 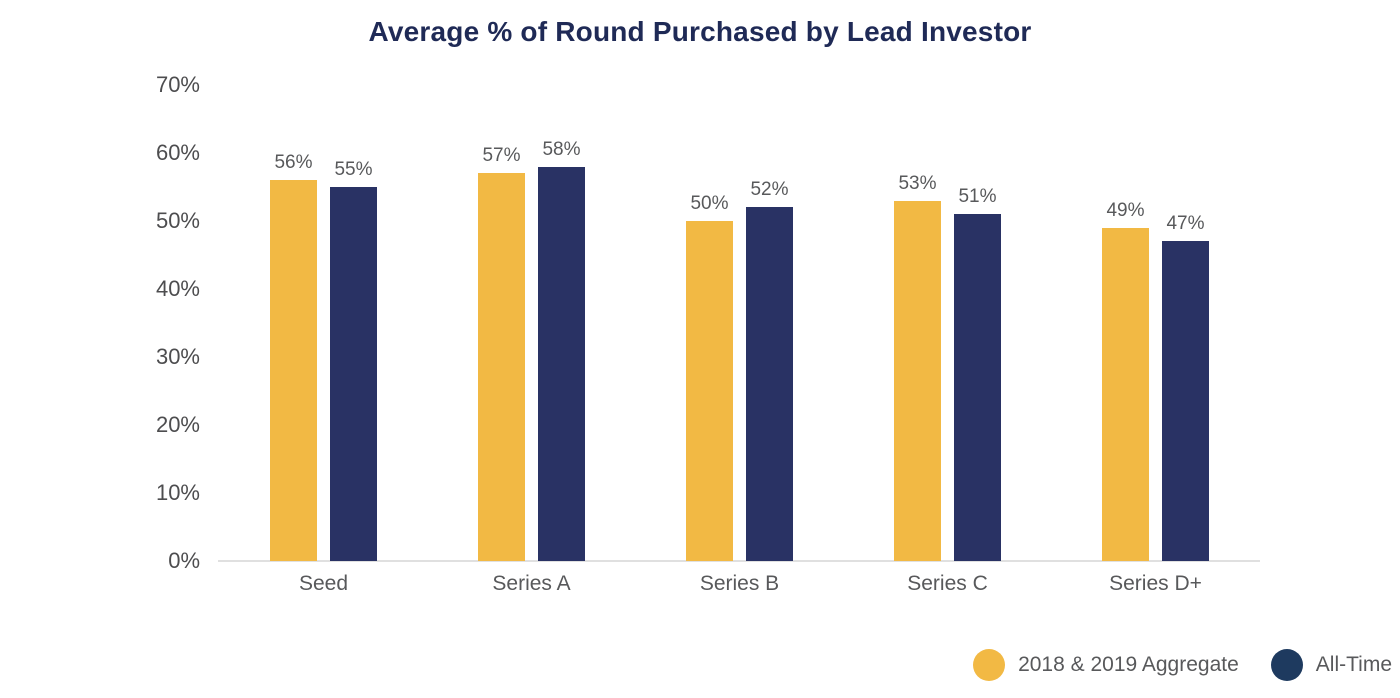 What do you see at coordinates (177, 84) in the screenshot?
I see `y-axis-tick-label: 70%` at bounding box center [177, 84].